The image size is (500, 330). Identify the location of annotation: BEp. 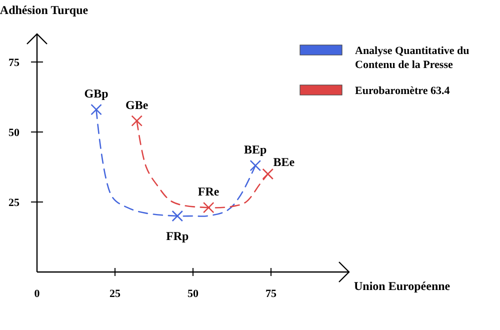
(256, 149).